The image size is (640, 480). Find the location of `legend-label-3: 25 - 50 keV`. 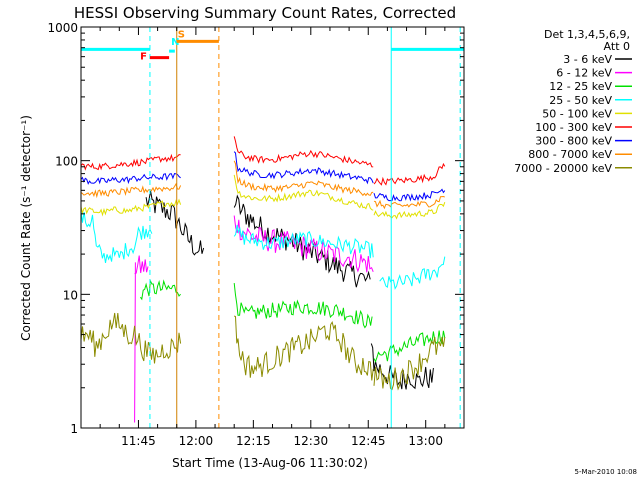

legend-label-3: 25 - 50 keV is located at coordinates (580, 100).